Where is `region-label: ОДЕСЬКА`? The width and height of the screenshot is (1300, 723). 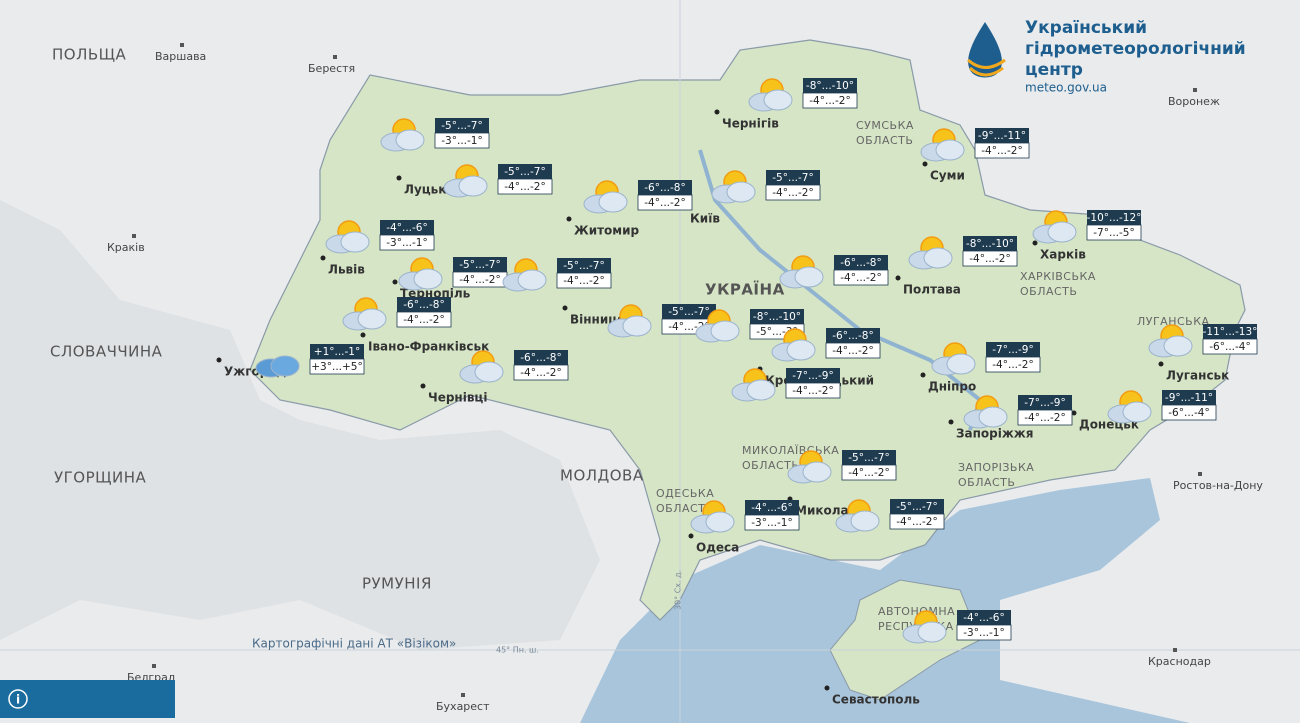 region-label: ОДЕСЬКА is located at coordinates (685, 493).